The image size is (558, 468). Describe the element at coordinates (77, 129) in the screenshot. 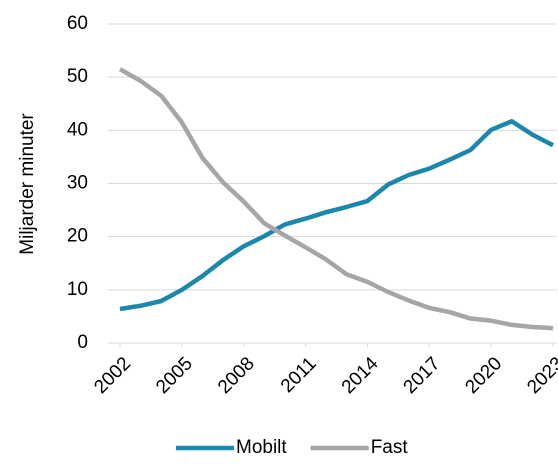

I see `y-tick-label: 40` at that location.